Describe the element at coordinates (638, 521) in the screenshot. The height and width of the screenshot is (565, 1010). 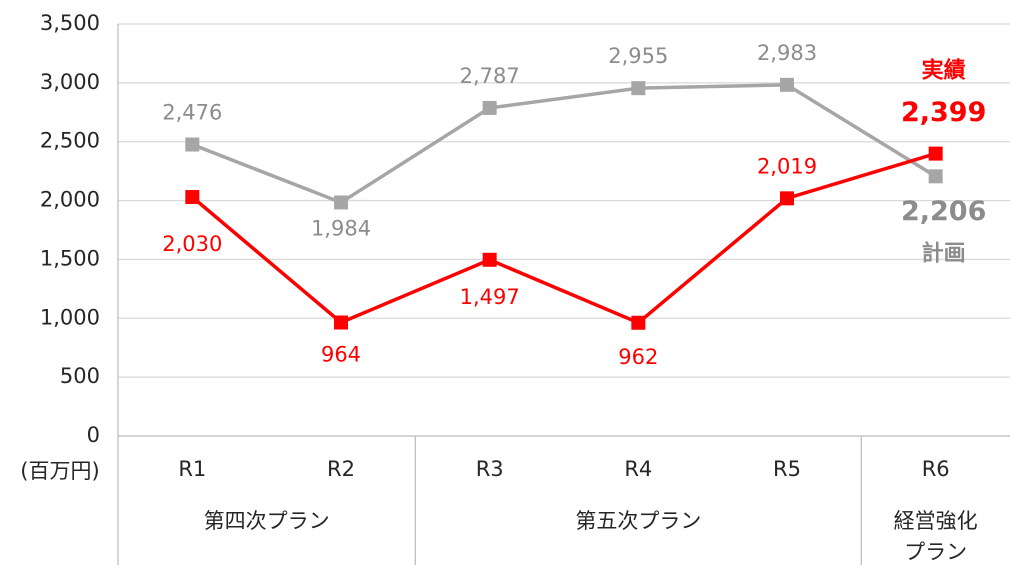
I see `group-label: 第五次プラン` at that location.